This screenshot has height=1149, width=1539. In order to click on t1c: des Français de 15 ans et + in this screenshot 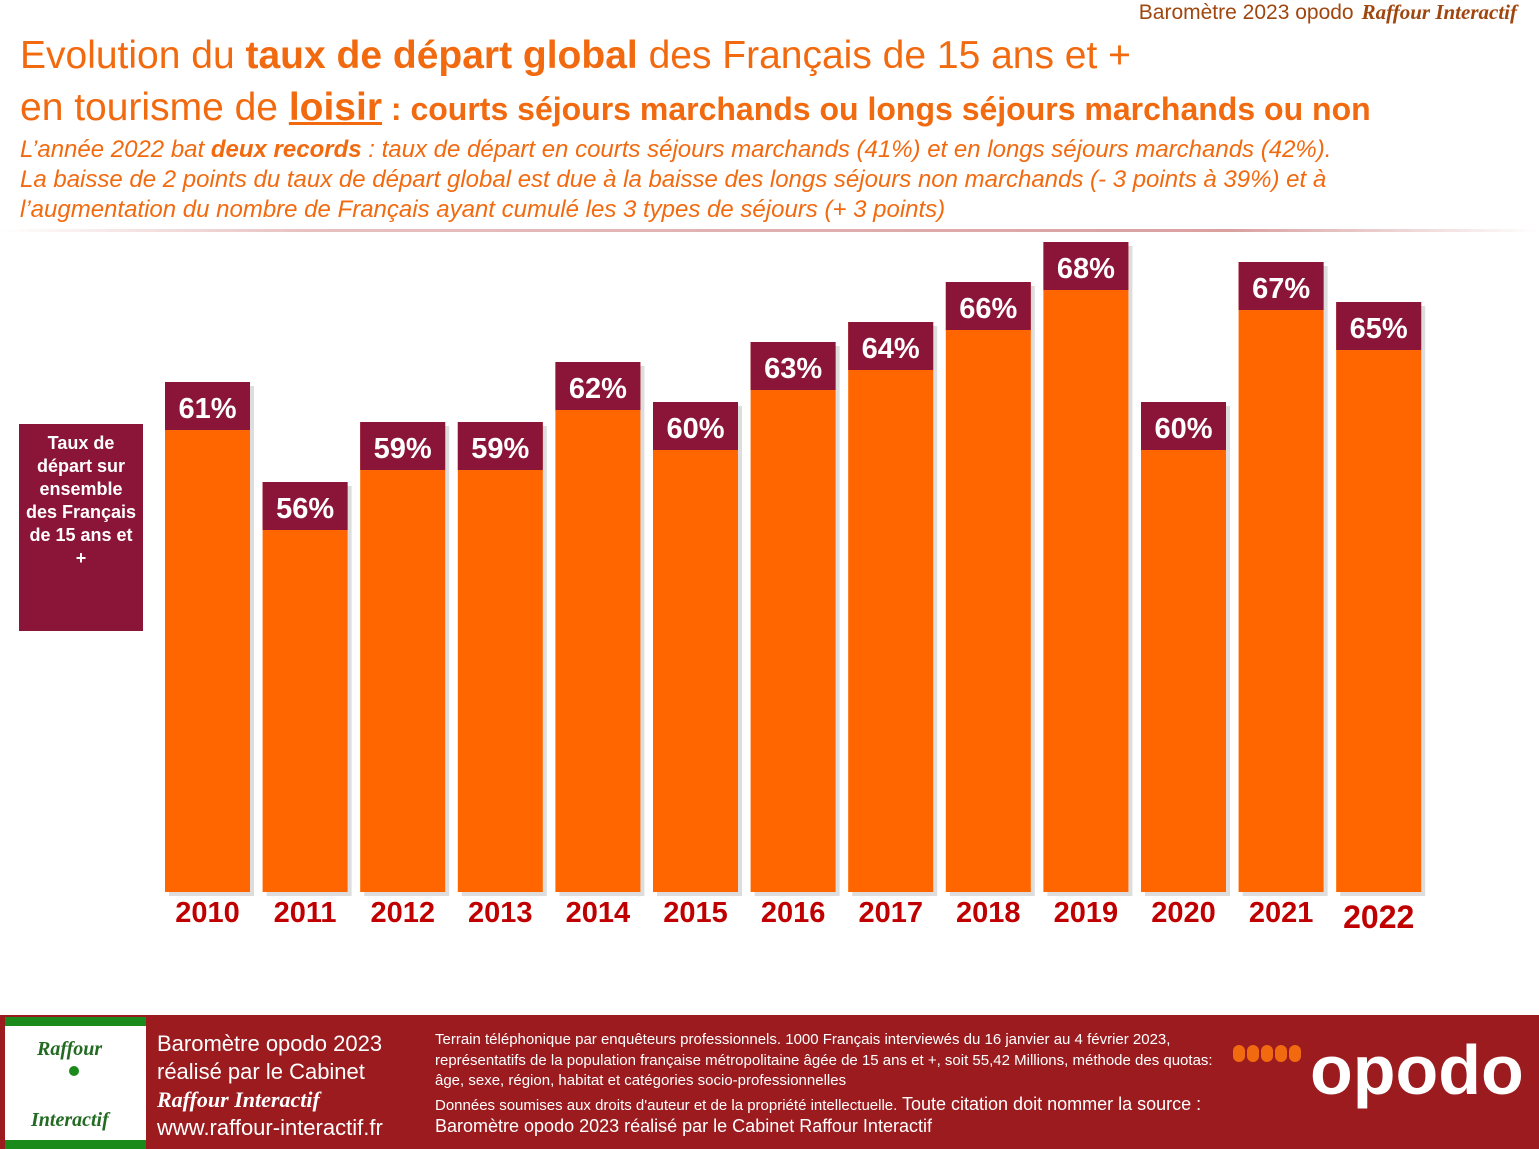, I will do `click(884, 55)`.